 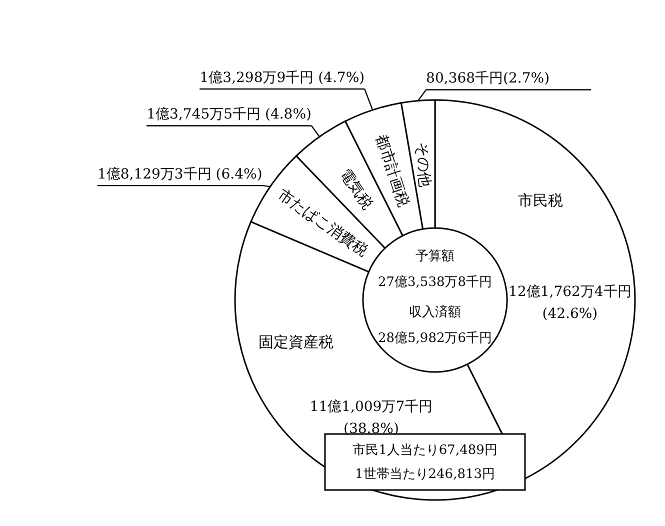 What do you see at coordinates (425, 450) in the screenshot?
I see `text: 市民1人当たり67,489円` at bounding box center [425, 450].